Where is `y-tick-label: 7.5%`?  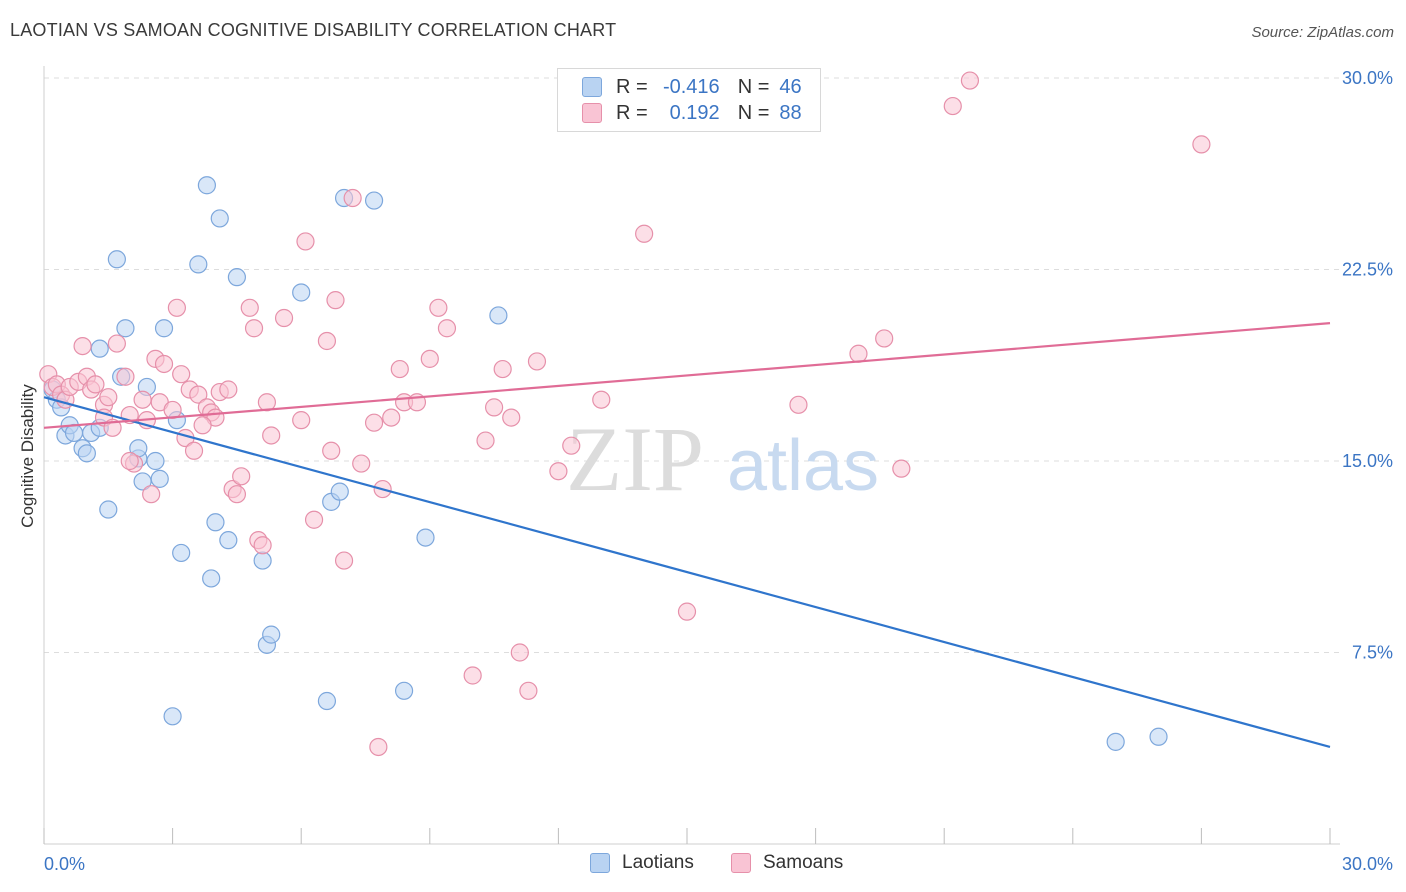
y-tick-label: 7.5% is located at coordinates (1372, 653).